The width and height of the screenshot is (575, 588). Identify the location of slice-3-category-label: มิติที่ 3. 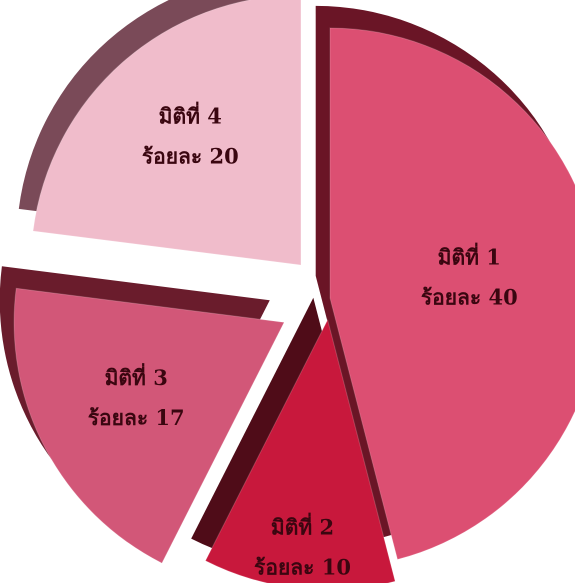
(136, 376).